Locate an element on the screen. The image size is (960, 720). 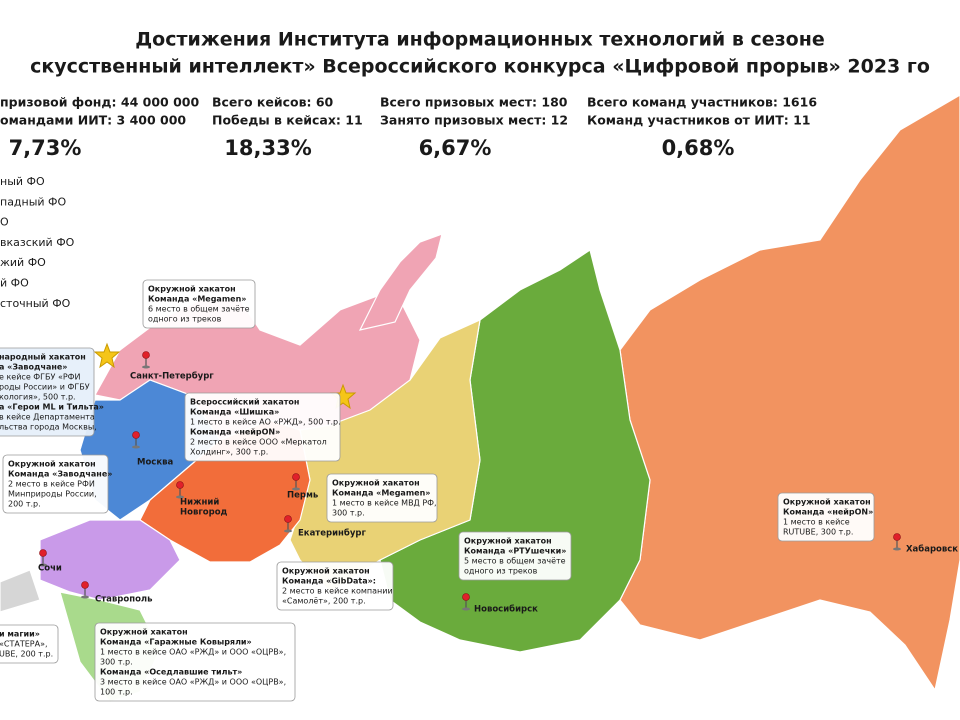
legend-item: ный ФО is located at coordinates (22, 181).